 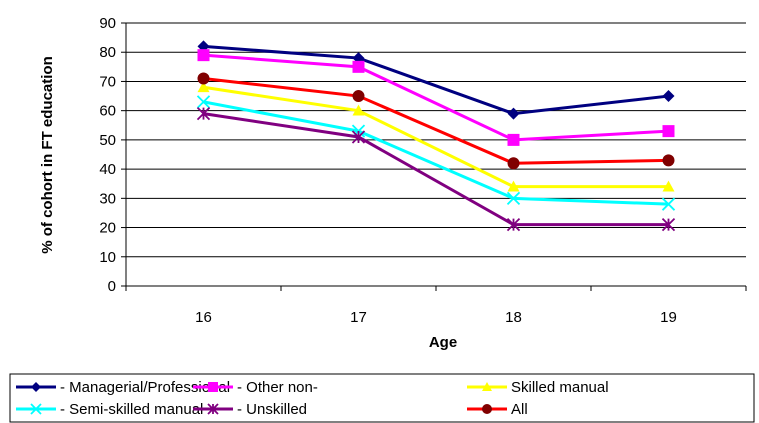 What do you see at coordinates (107, 228) in the screenshot?
I see `y-tick-label: 20` at bounding box center [107, 228].